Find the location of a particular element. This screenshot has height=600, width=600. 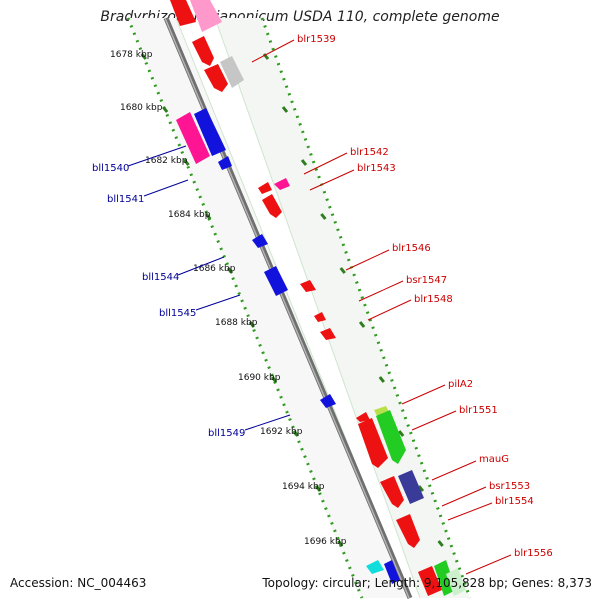

gene-block-bll1540 is located at coordinates (210, 132).